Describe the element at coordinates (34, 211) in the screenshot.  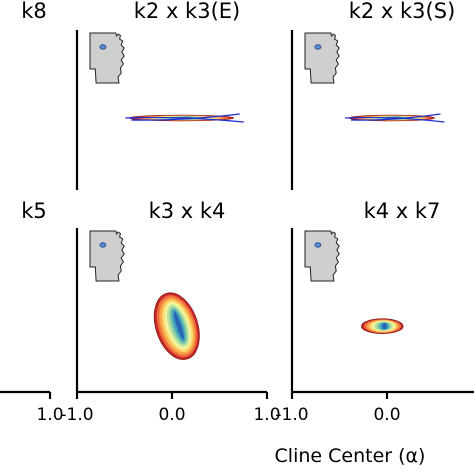
I see `panel-title: k5` at that location.